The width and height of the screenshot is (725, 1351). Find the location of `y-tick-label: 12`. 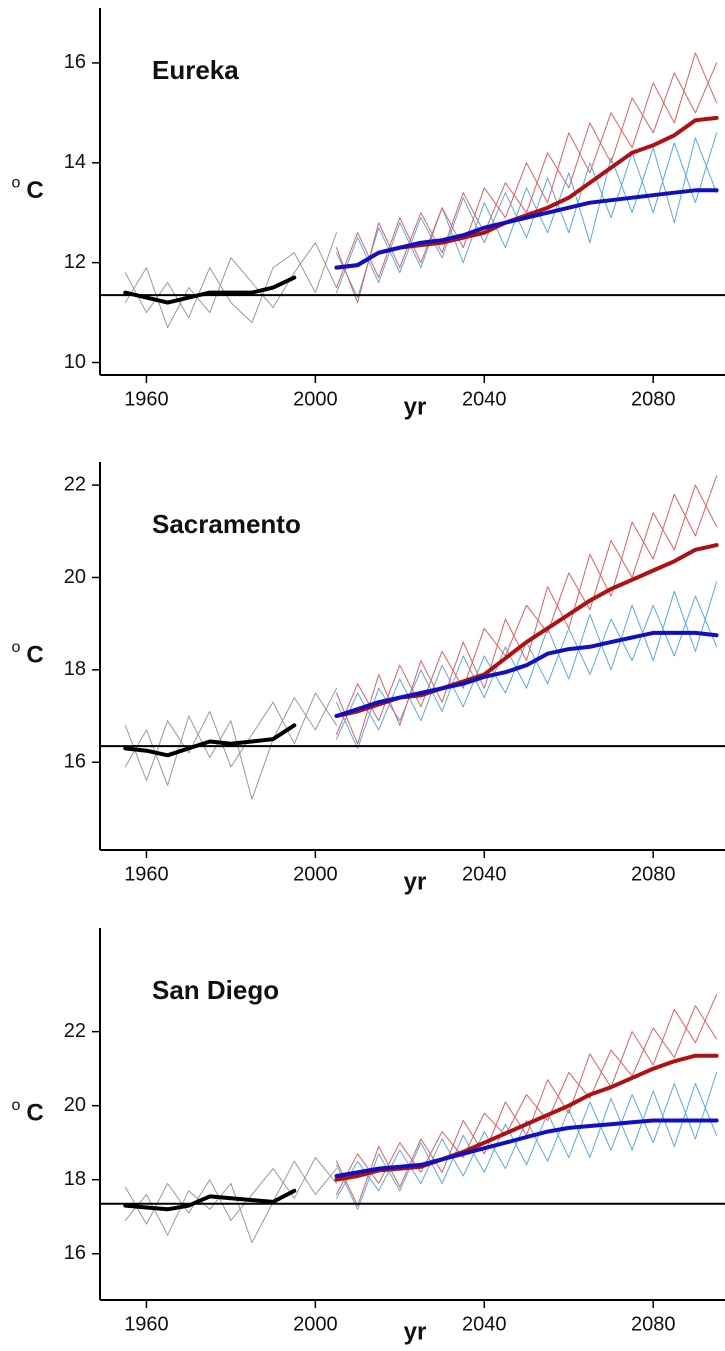

y-tick-label: 12 is located at coordinates (75, 262).